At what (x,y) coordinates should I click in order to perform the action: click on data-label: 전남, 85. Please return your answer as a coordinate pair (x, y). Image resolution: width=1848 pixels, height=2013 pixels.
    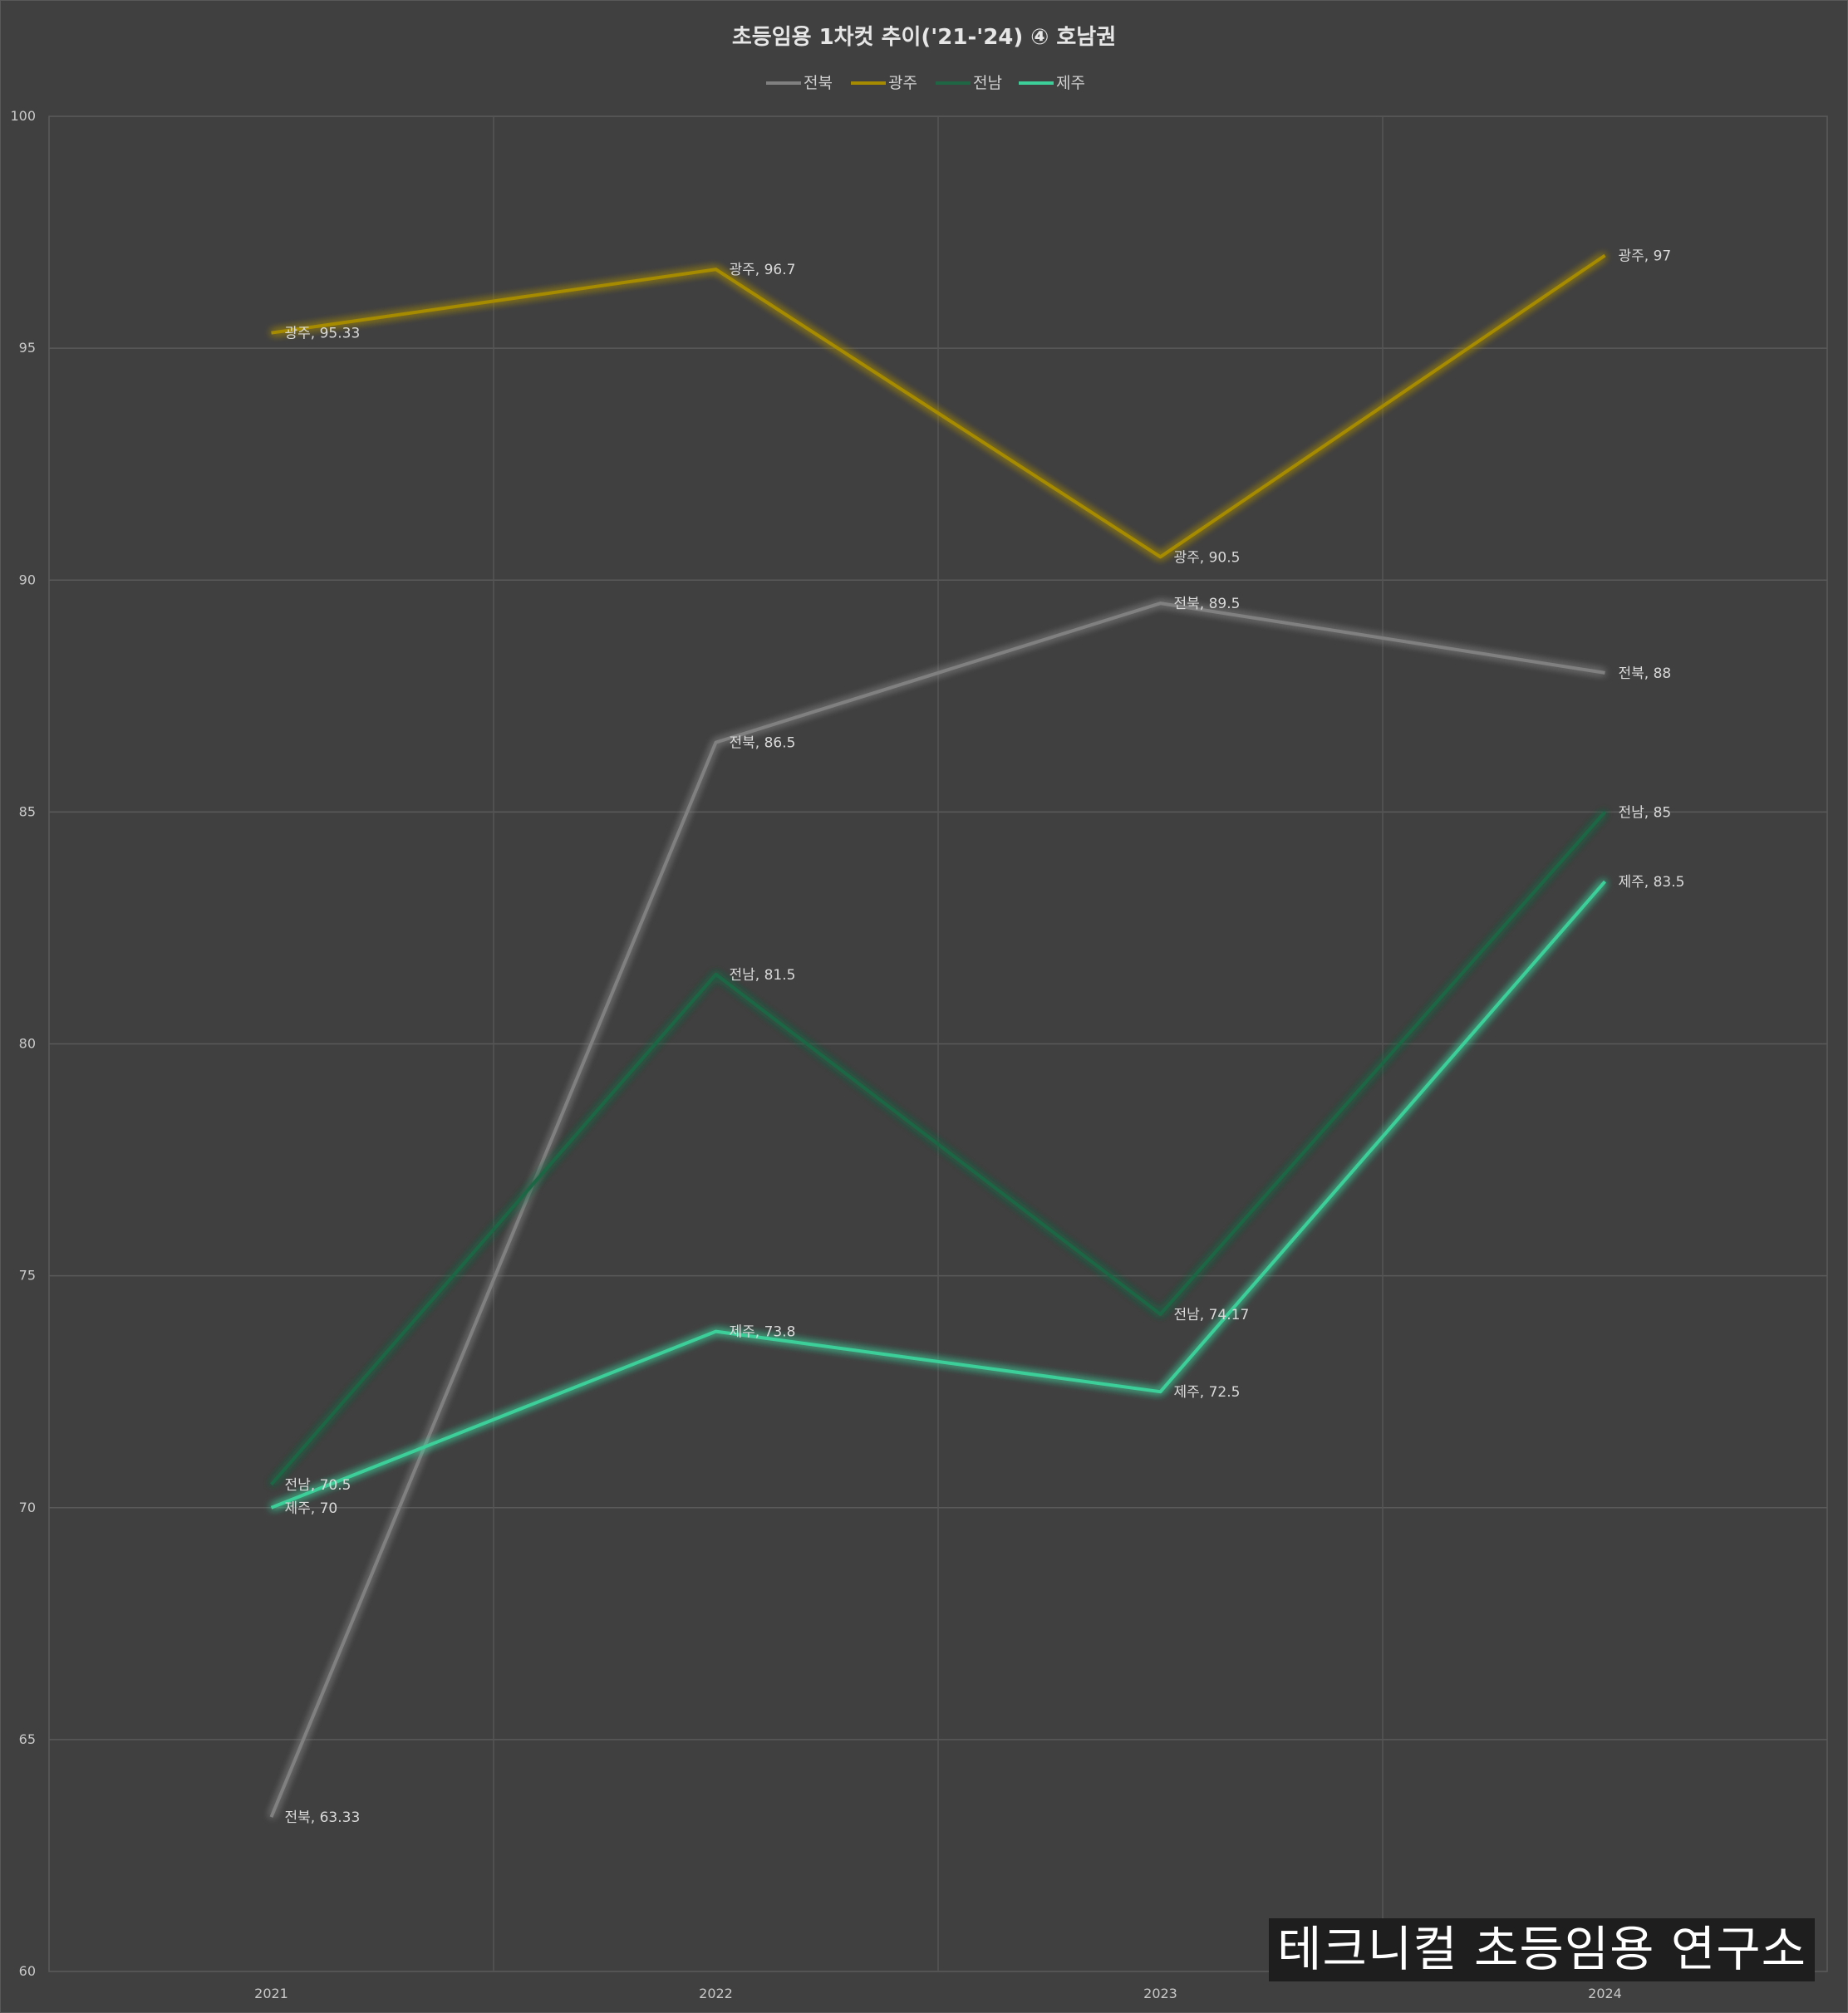
    Looking at the image, I should click on (1646, 812).